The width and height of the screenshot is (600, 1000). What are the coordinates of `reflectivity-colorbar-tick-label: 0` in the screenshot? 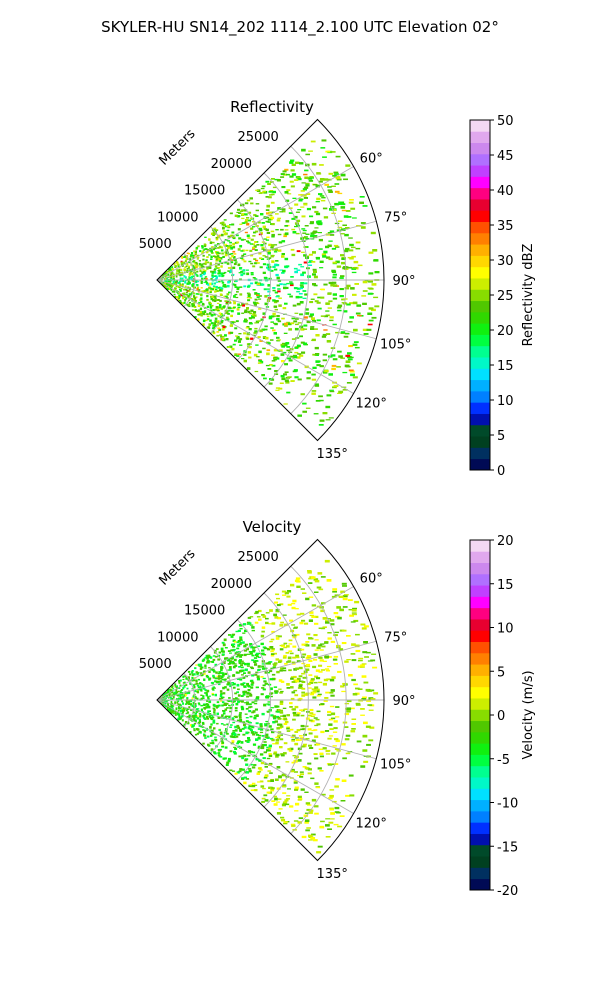 It's located at (501, 471).